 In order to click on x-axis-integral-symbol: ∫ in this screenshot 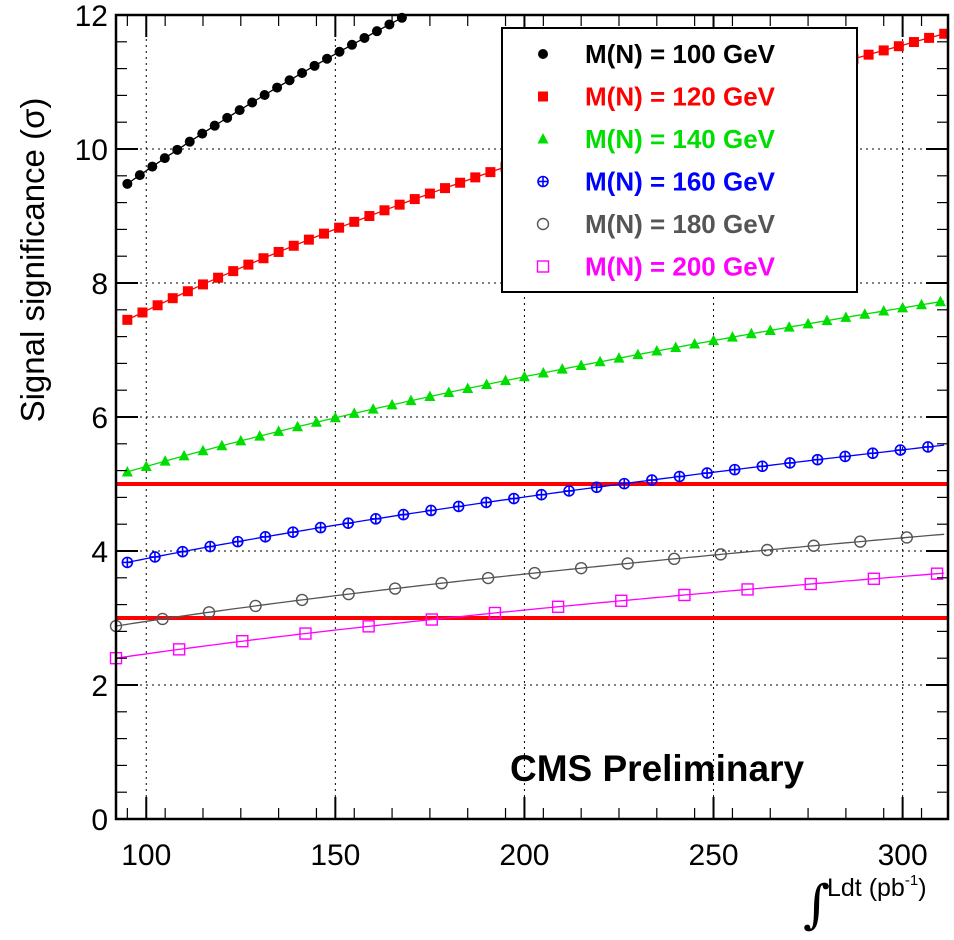, I will do `click(816, 905)`.